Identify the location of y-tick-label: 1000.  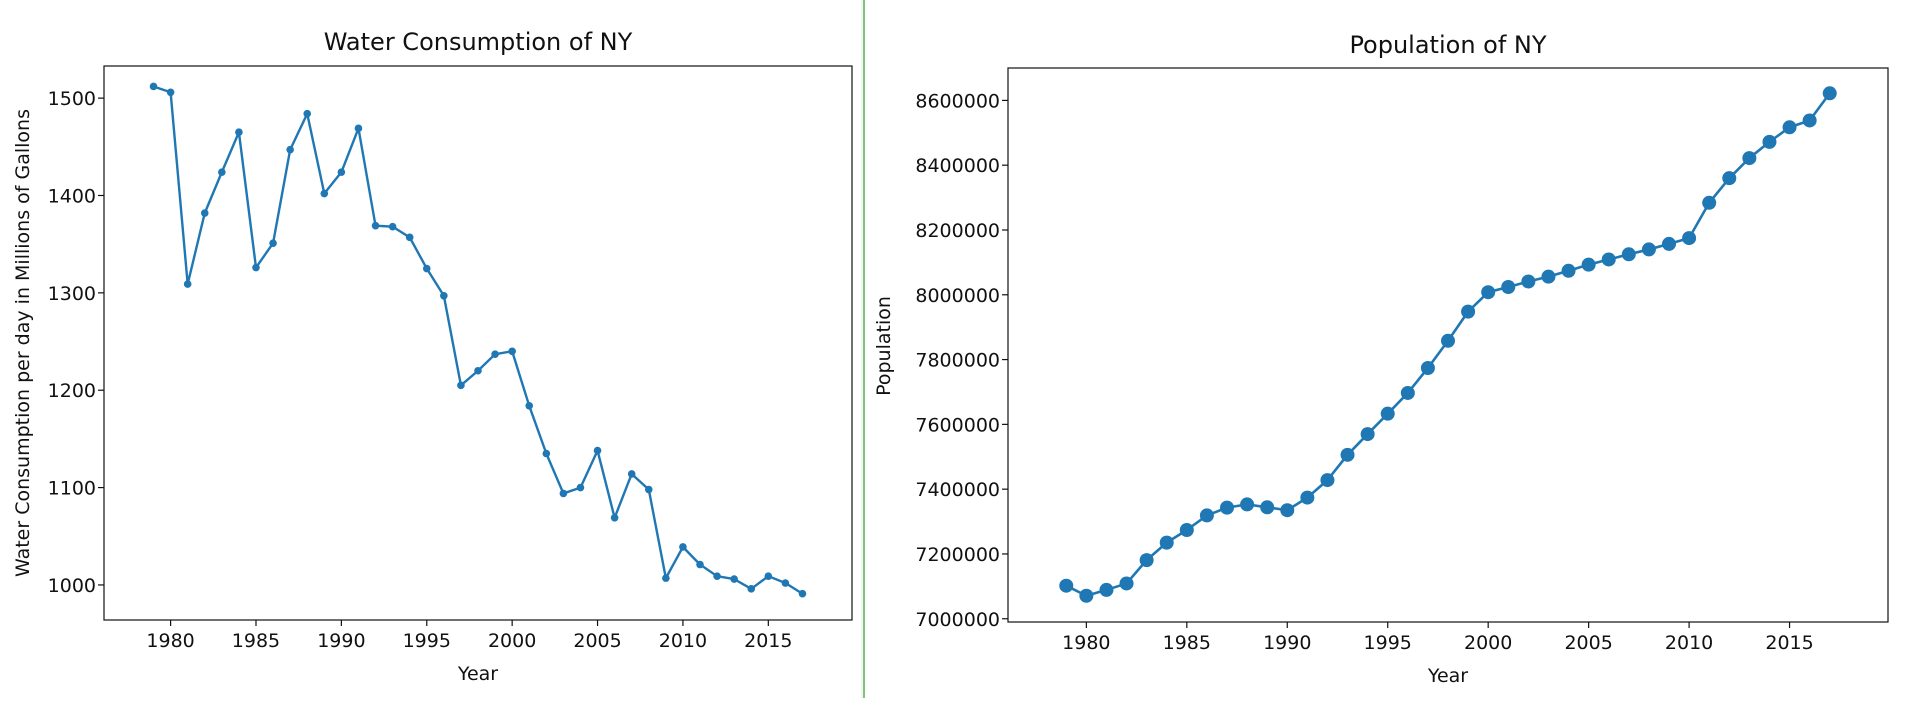
(72, 586).